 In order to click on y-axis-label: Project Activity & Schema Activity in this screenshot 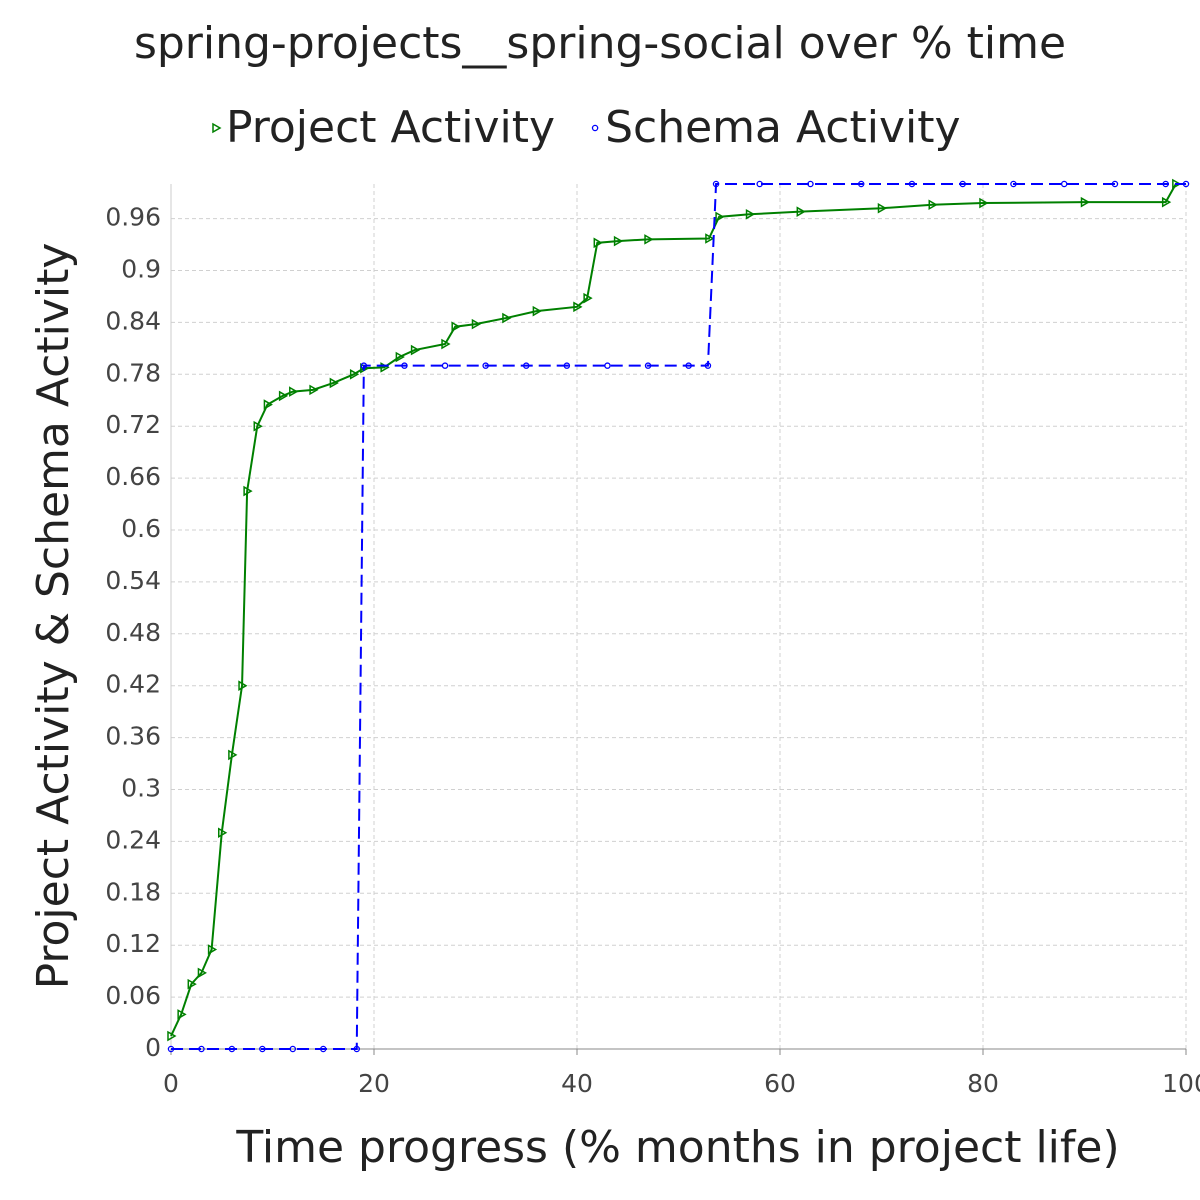, I will do `click(53, 616)`.